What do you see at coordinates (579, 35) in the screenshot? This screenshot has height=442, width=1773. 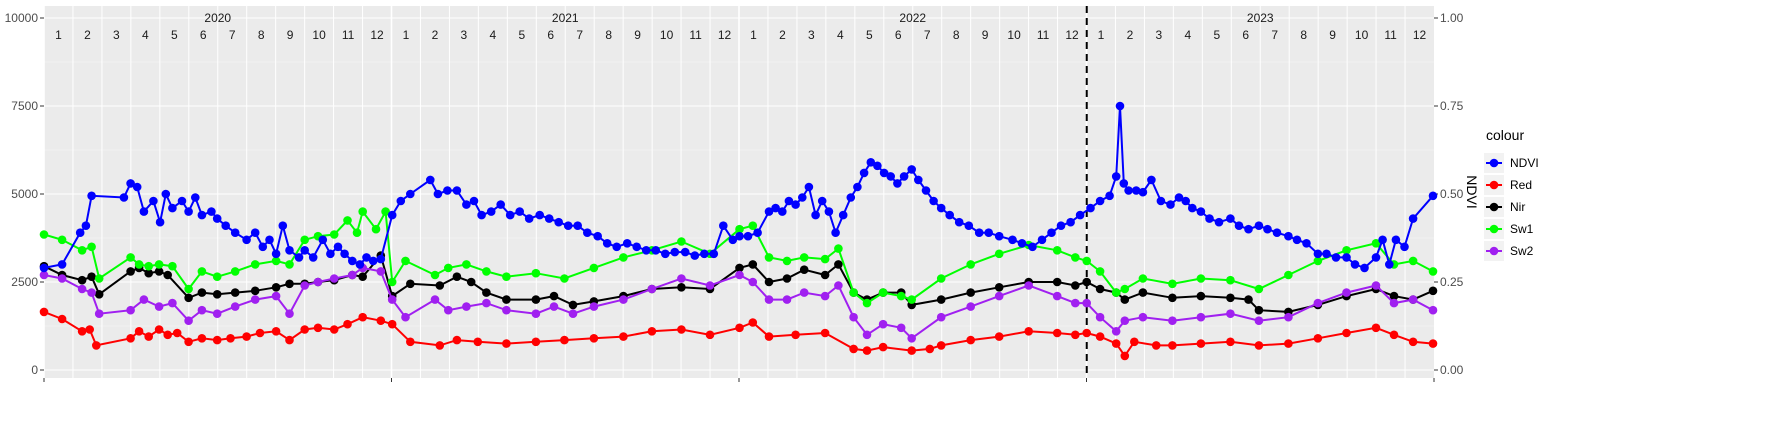 I see `month-label: 7` at bounding box center [579, 35].